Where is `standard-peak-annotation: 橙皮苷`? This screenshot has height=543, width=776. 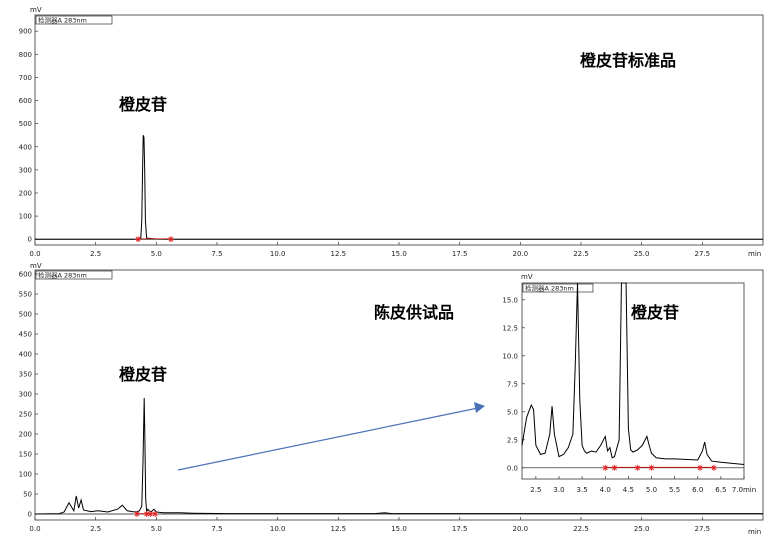 standard-peak-annotation: 橙皮苷 is located at coordinates (143, 104).